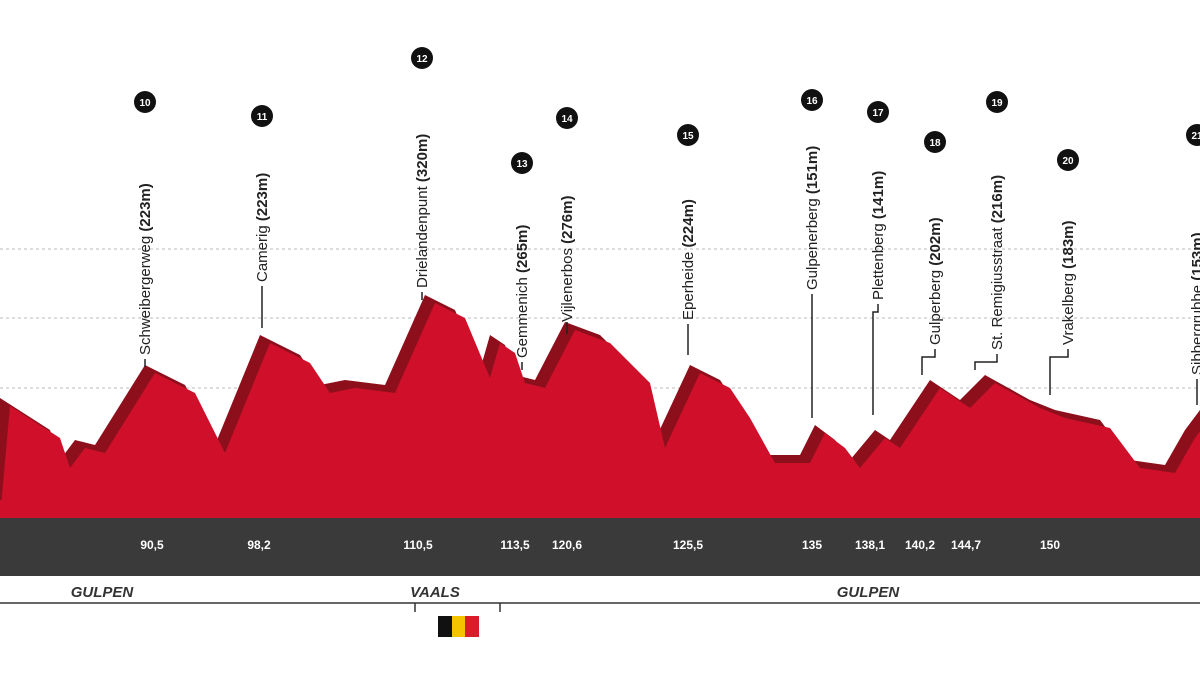  What do you see at coordinates (435, 592) in the screenshot?
I see `town-label: VAALS` at bounding box center [435, 592].